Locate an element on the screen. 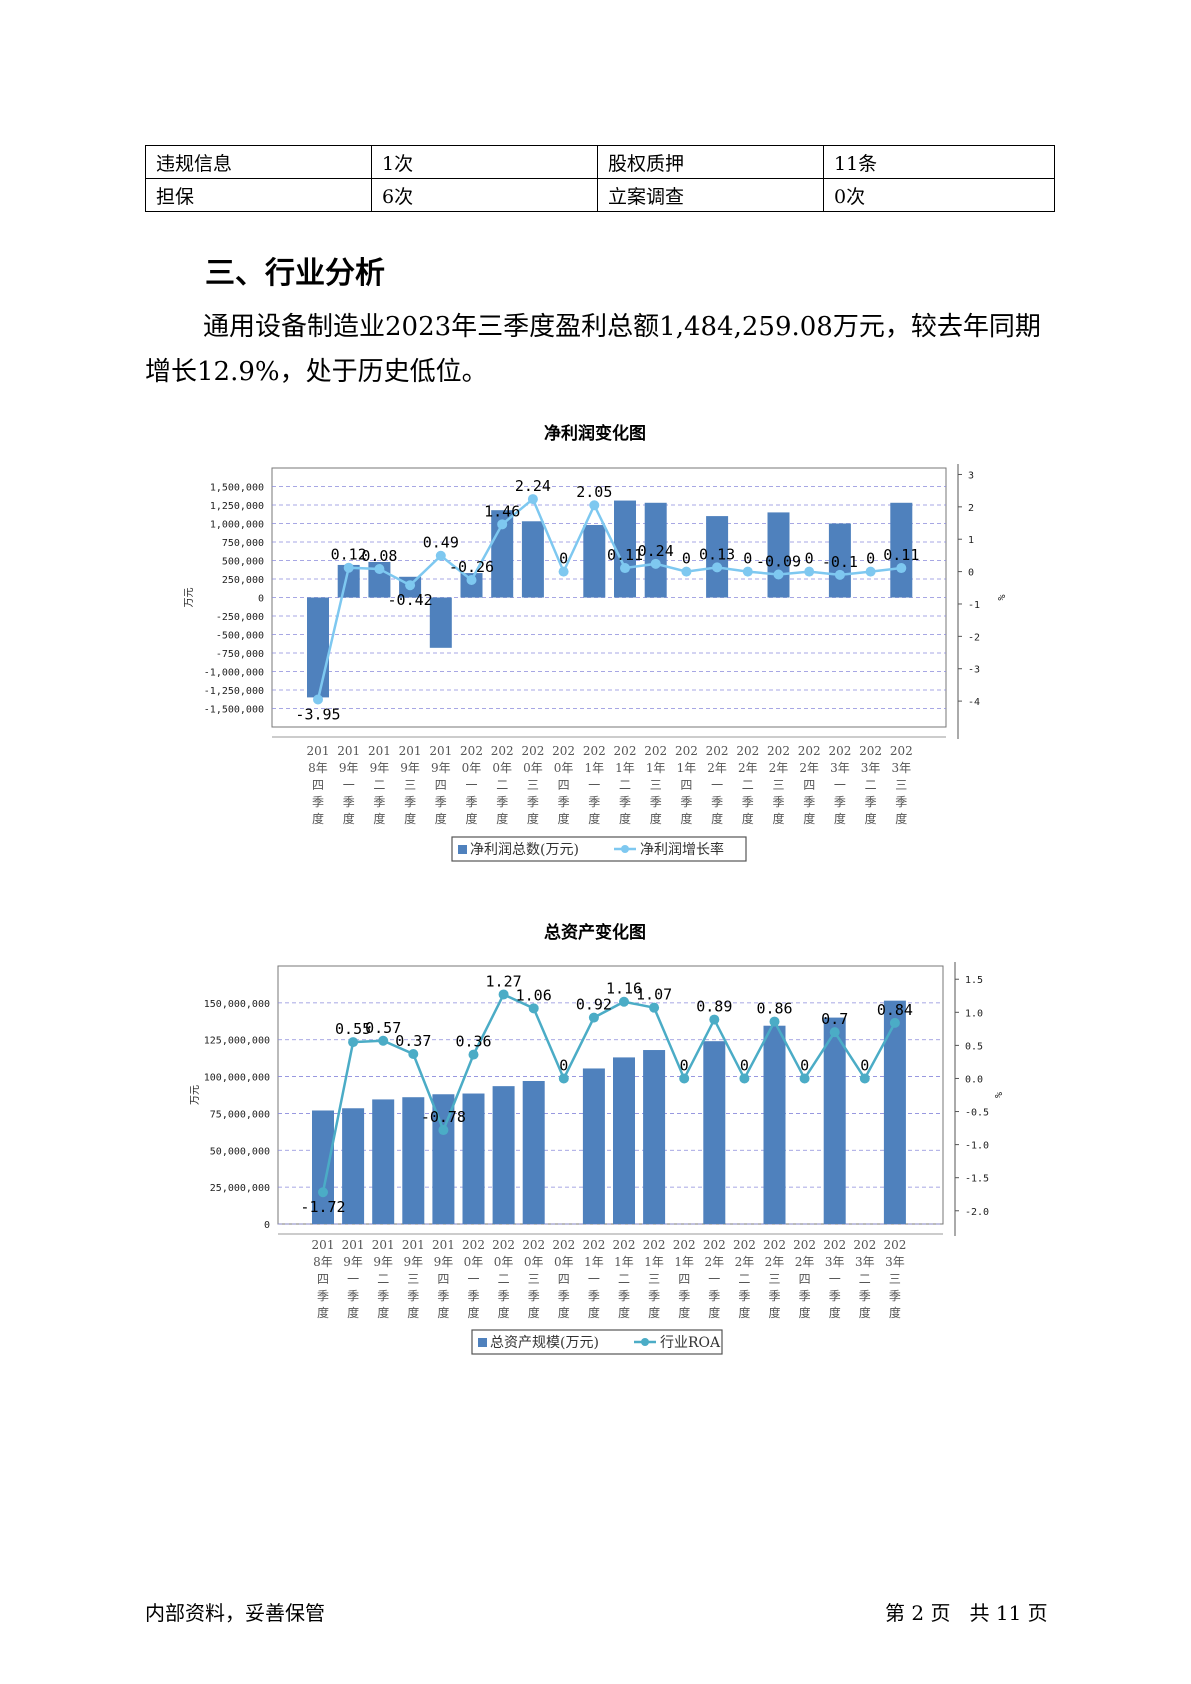  y-tick-label: 50,000,000 is located at coordinates (240, 1151).